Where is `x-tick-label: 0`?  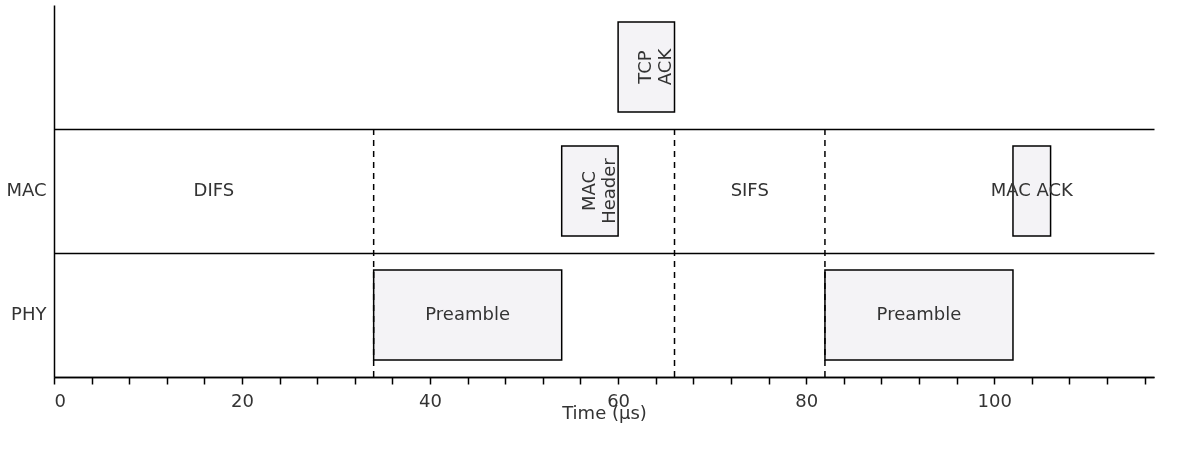
x-tick-label: 0 is located at coordinates (60, 400).